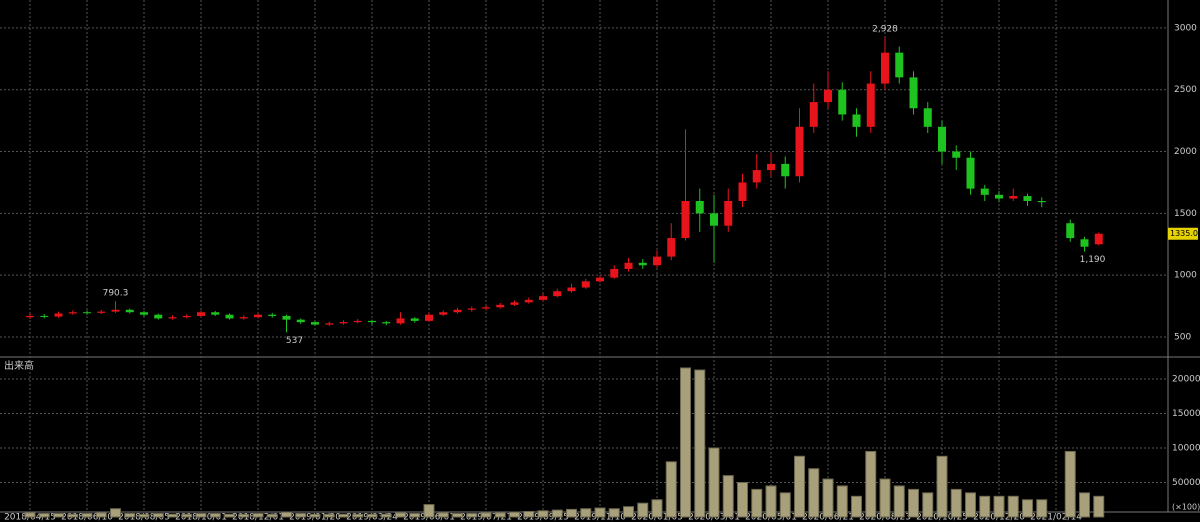 This screenshot has width=1200, height=522. Describe the element at coordinates (1182, 337) in the screenshot. I see `y-tick-label: 500` at that location.